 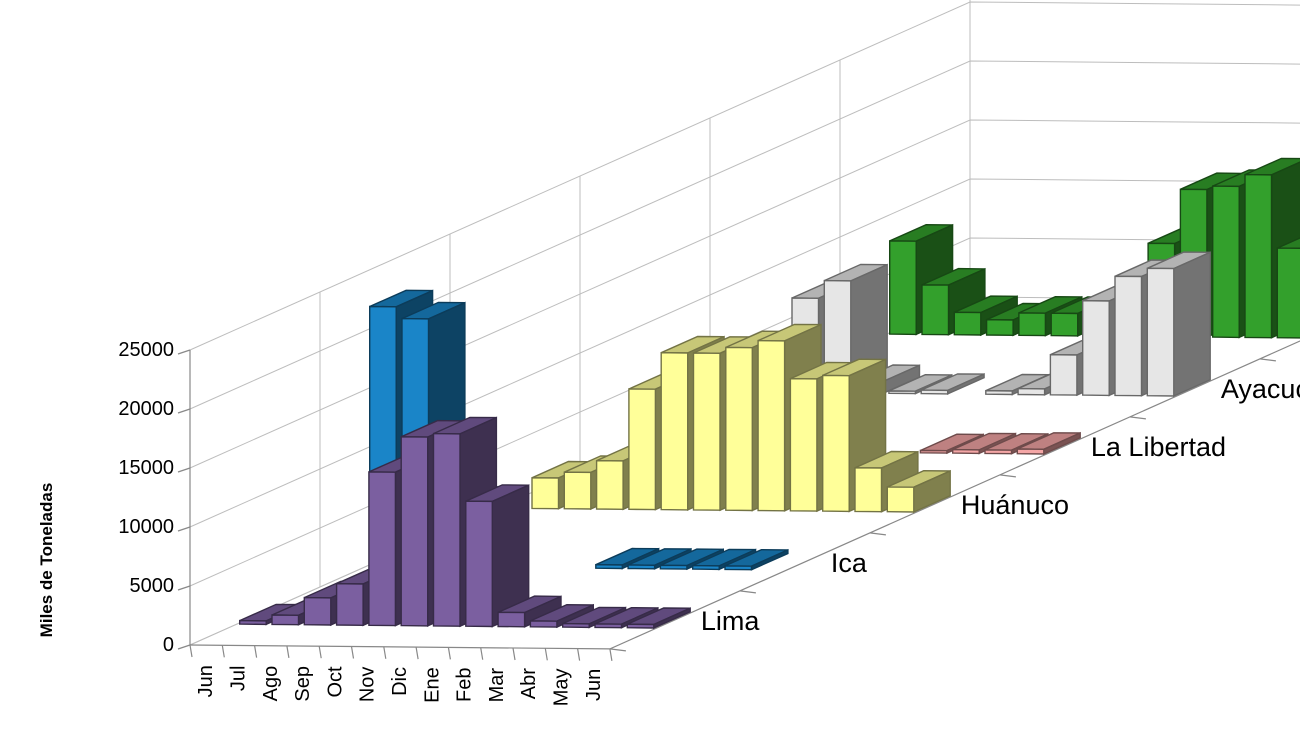 I want to click on x-tick-label: Abr, so click(x=529, y=683).